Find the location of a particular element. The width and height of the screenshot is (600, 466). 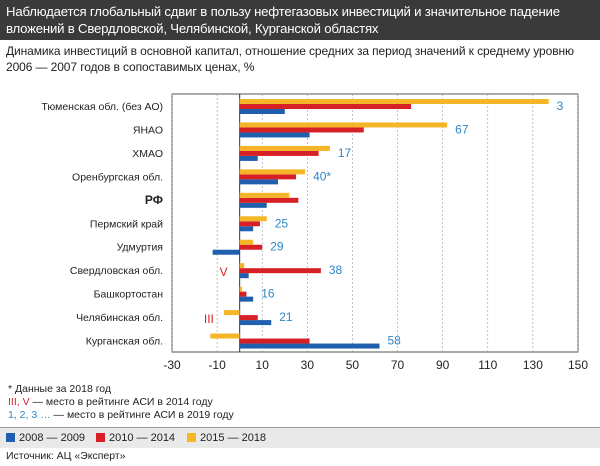

x-tick-label: 70 is located at coordinates (398, 365).